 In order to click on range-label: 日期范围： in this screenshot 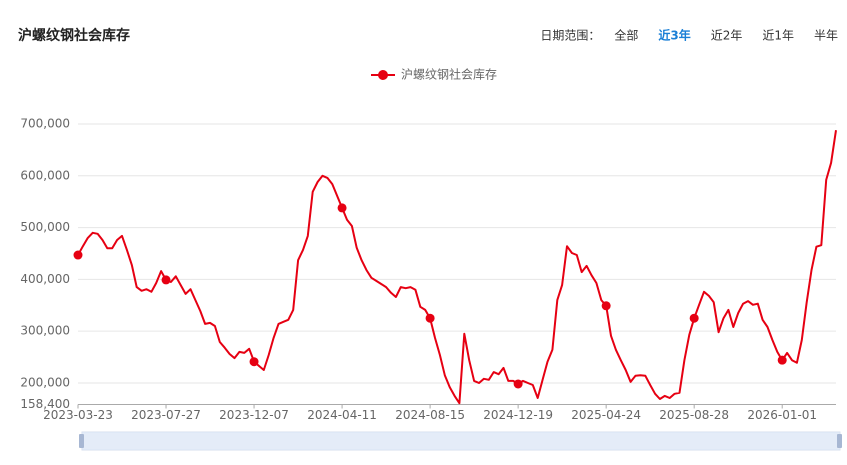, I will do `click(570, 36)`.